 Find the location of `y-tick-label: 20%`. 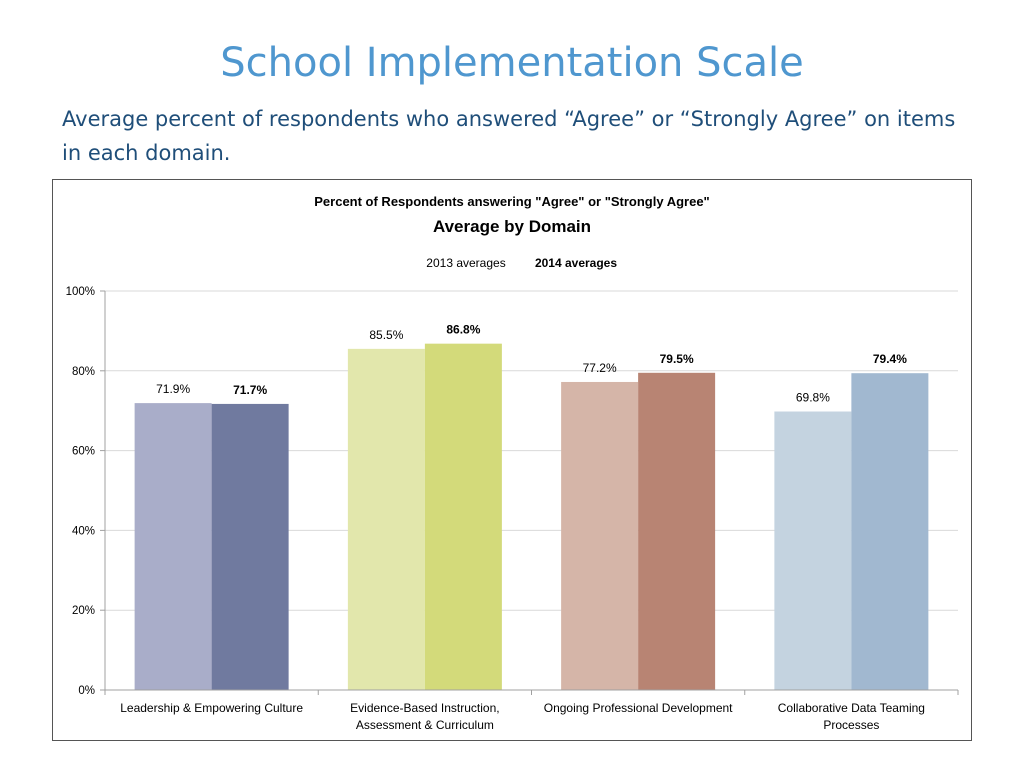

y-tick-label: 20% is located at coordinates (83, 611).